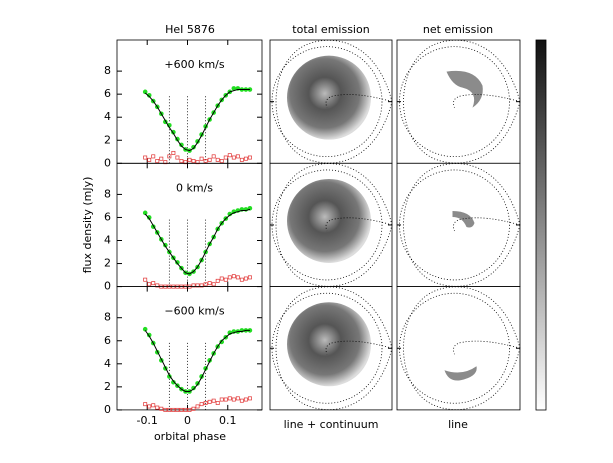  Describe the element at coordinates (458, 29) in the screenshot. I see `column-title: net emission` at that location.